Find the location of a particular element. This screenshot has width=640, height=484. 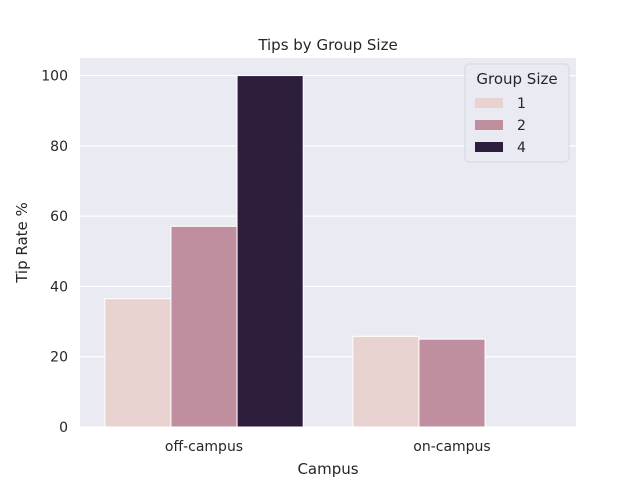

legend-box is located at coordinates (517, 113).